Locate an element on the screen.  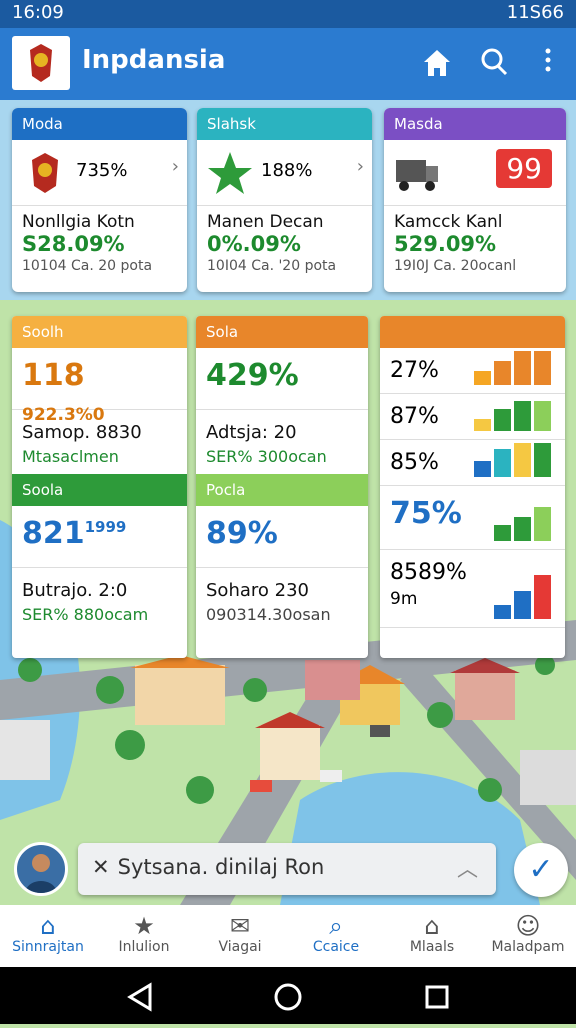
panel-line: SER% 880ocam is located at coordinates (85, 614).